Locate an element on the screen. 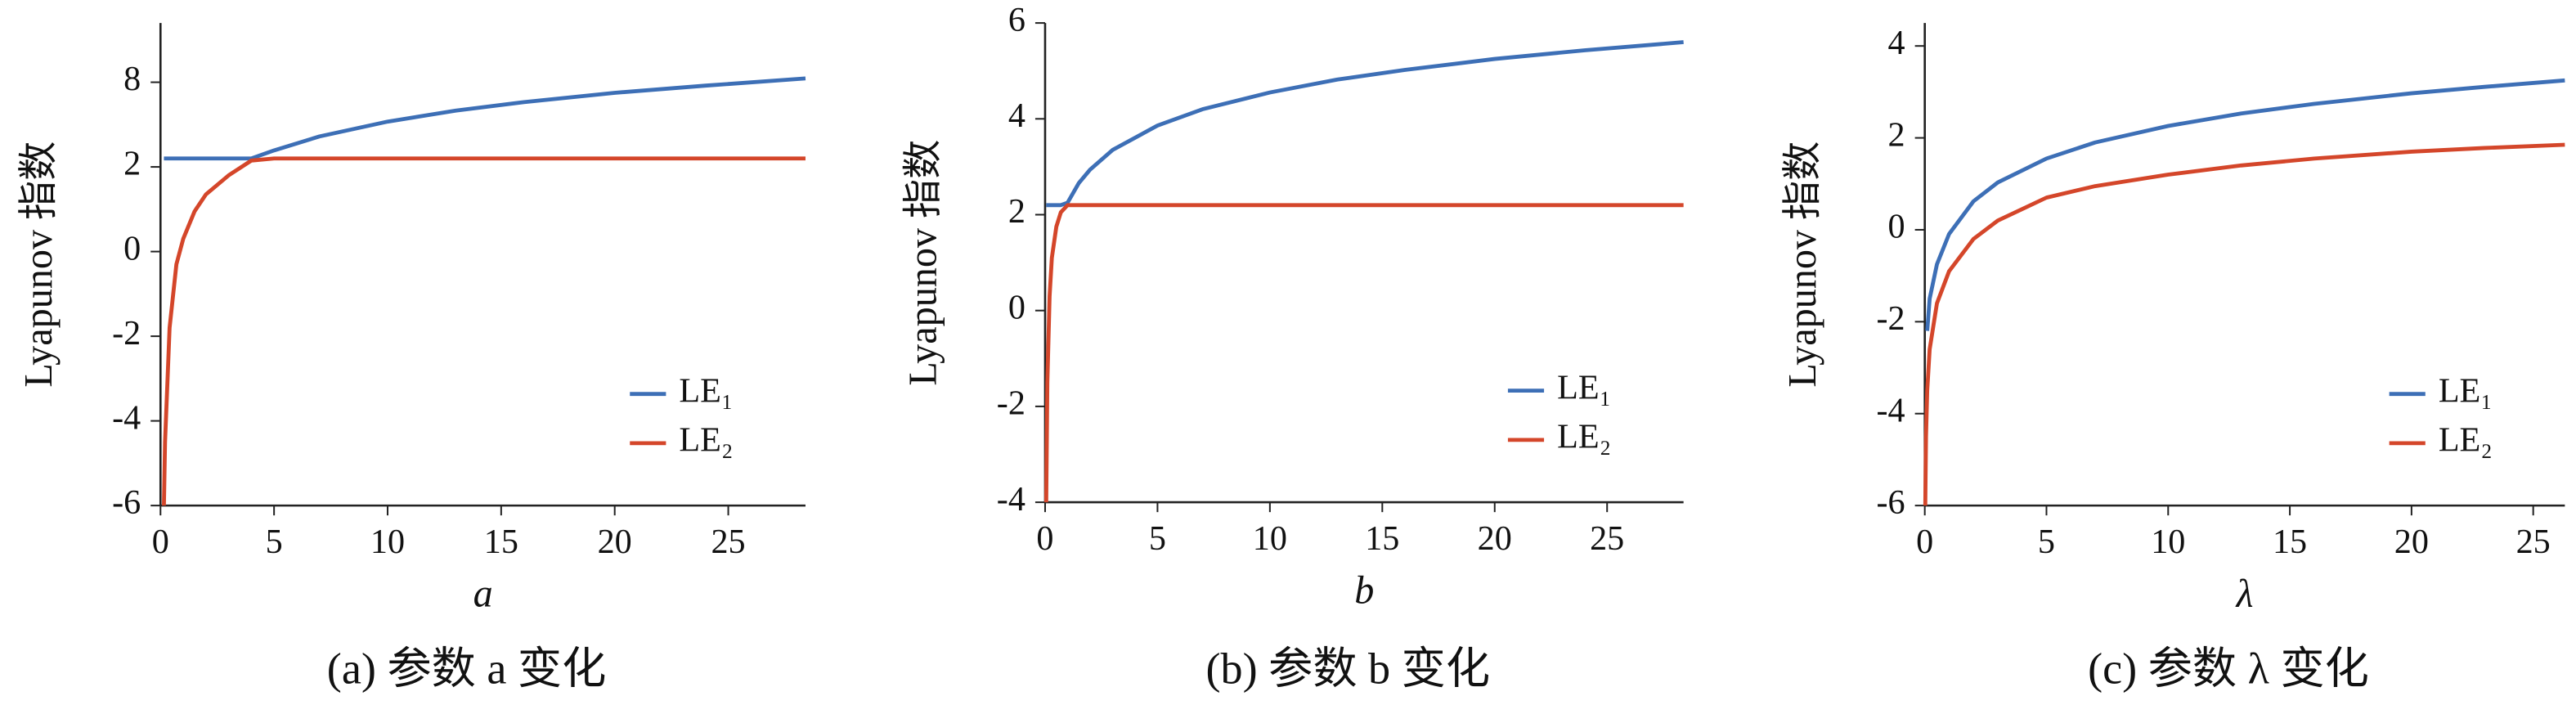 The height and width of the screenshot is (714, 2576). x-axis-label: λ is located at coordinates (2244, 594).